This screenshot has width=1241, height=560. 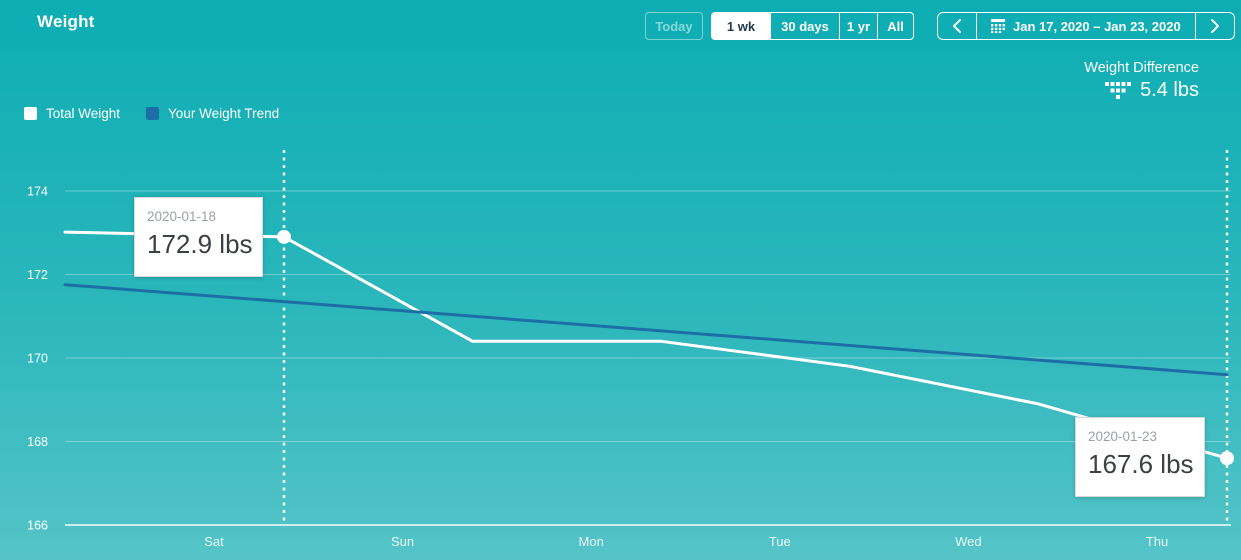 What do you see at coordinates (998, 26) in the screenshot?
I see `calendar-icon` at bounding box center [998, 26].